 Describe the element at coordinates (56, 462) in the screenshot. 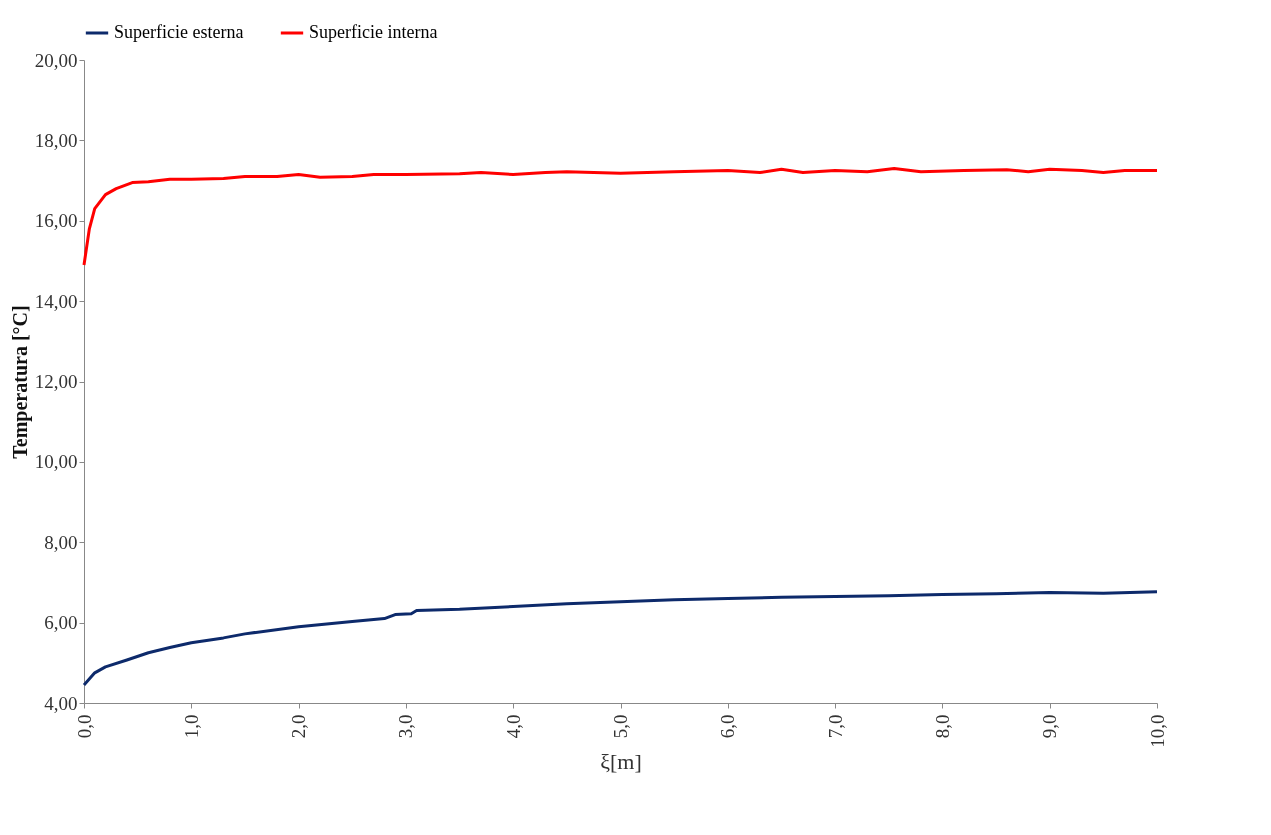

I see `y-tick-label: 10,00` at that location.